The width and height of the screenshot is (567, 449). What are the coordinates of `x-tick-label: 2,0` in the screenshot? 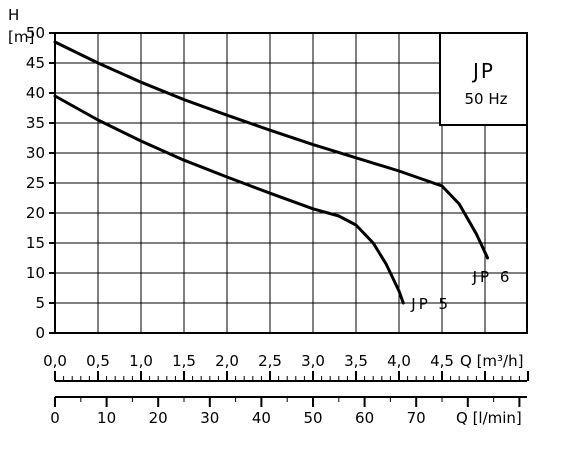 It's located at (227, 361).